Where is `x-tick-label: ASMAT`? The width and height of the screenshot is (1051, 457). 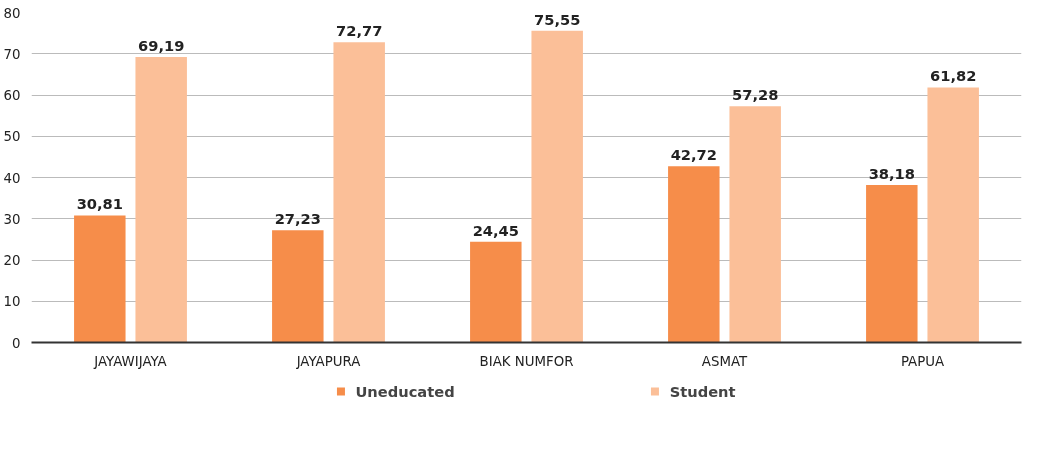
x-tick-label: ASMAT is located at coordinates (725, 361).